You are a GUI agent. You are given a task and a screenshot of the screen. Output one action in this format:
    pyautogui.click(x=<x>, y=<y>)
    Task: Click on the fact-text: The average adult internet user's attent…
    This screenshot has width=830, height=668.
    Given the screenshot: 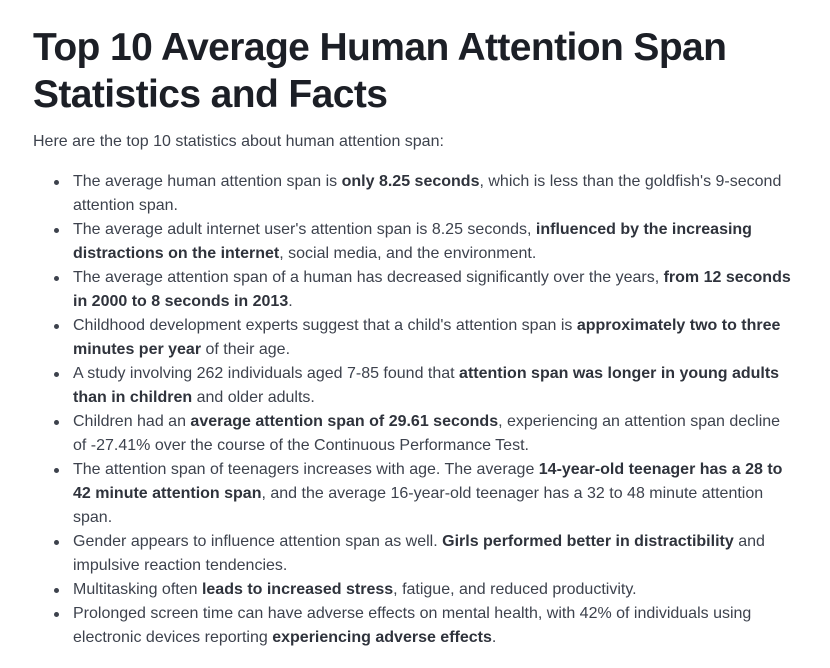 What is the action you would take?
    pyautogui.click(x=304, y=229)
    